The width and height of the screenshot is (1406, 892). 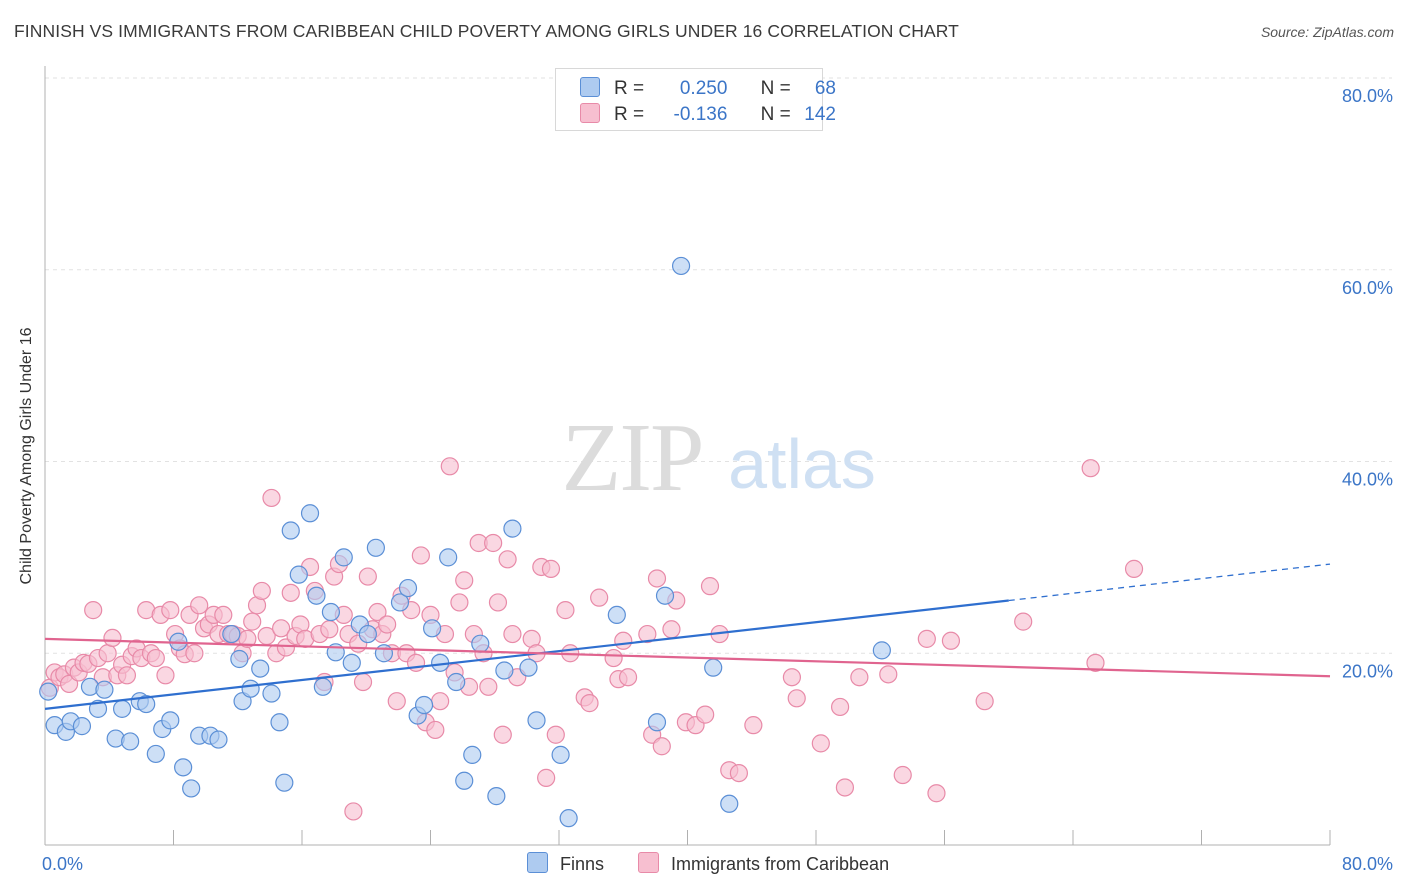 What do you see at coordinates (582, 864) in the screenshot?
I see `finns-legend-label: Finns` at bounding box center [582, 864].